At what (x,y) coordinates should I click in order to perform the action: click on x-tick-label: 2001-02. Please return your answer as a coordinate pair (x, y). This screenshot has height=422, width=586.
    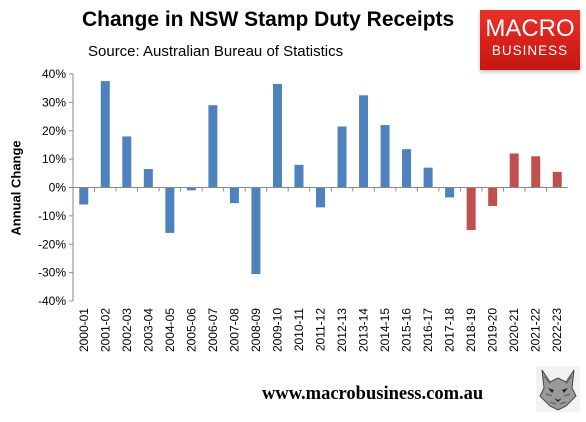
    Looking at the image, I should click on (105, 330).